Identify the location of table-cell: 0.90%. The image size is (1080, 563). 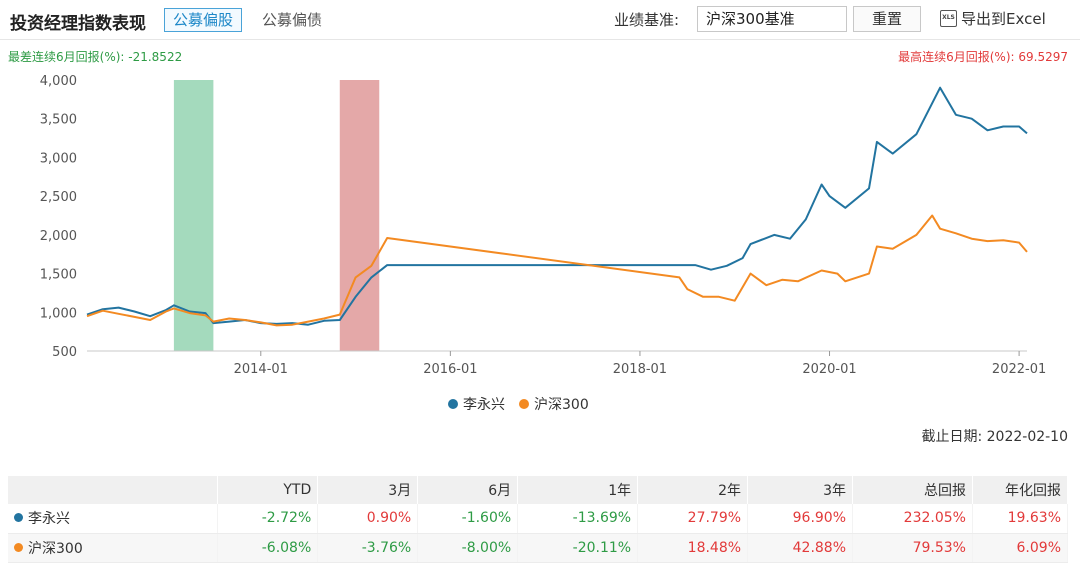
(368, 519).